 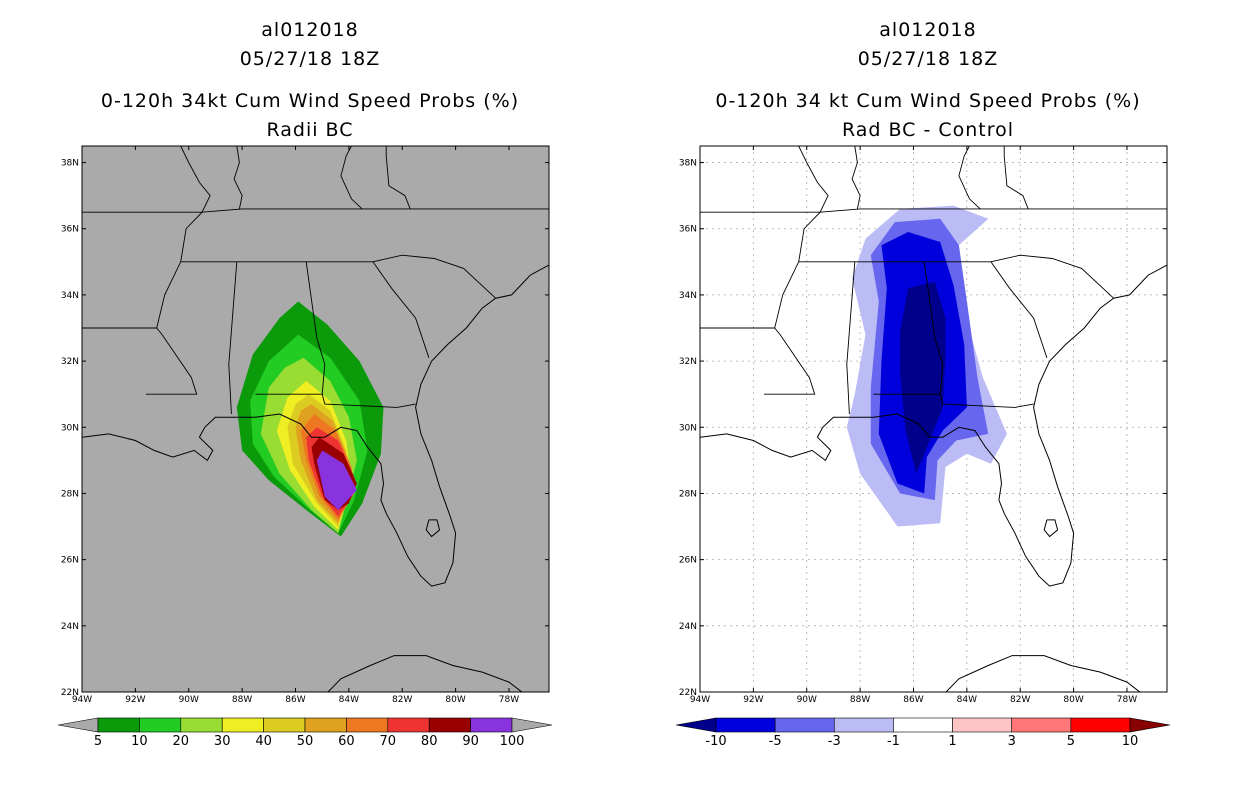 What do you see at coordinates (893, 741) in the screenshot?
I see `colorbar-label: -1` at bounding box center [893, 741].